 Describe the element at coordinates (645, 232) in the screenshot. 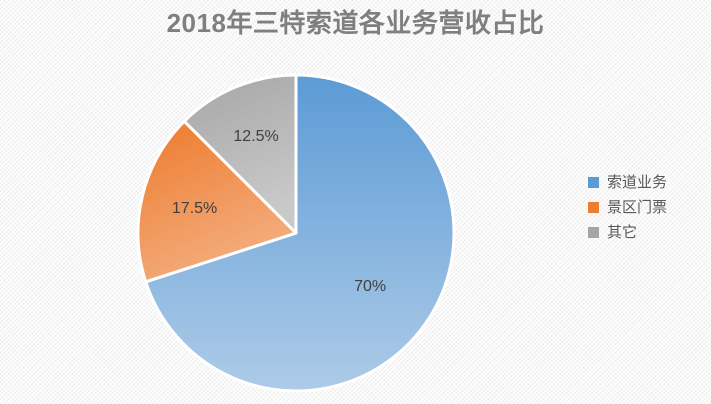

I see `legend-item-qita: 其它` at that location.